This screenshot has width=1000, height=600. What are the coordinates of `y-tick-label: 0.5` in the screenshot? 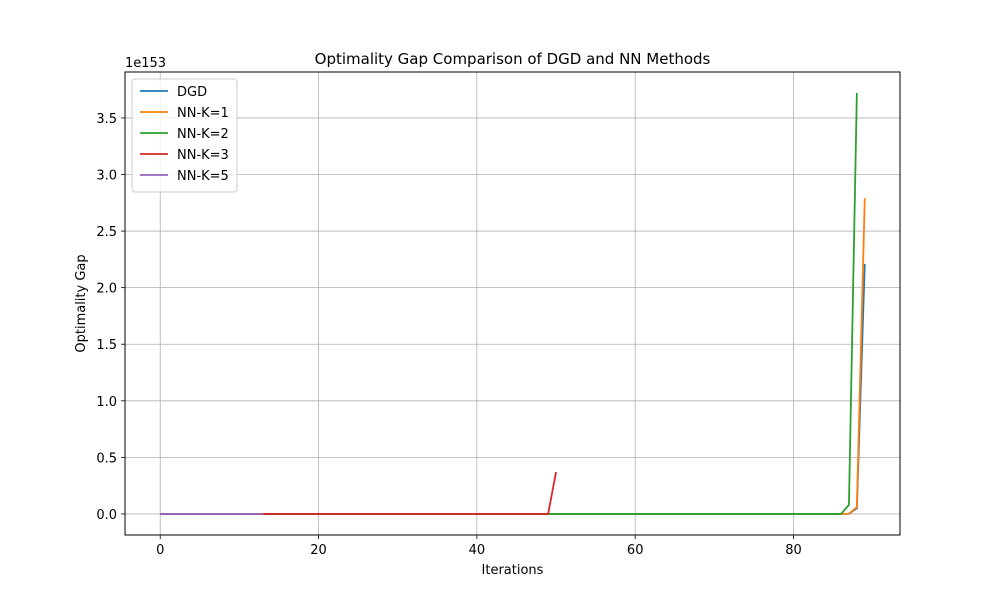 It's located at (106, 458).